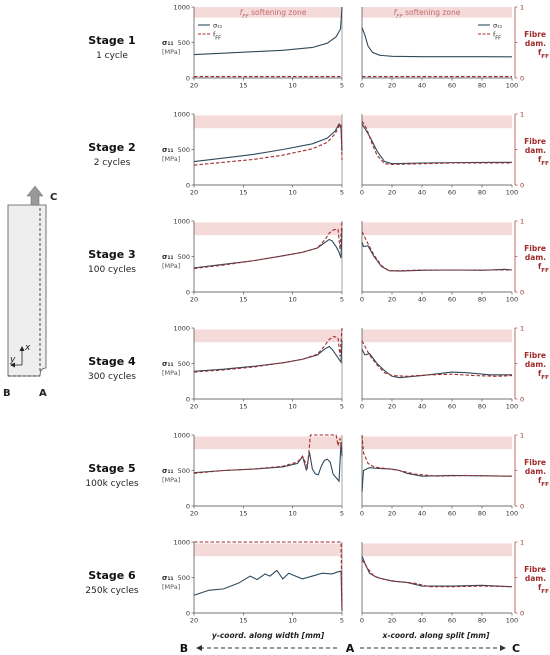 This screenshot has width=550, height=655. I want to click on y-label-damage-2: dam., so click(535, 364).